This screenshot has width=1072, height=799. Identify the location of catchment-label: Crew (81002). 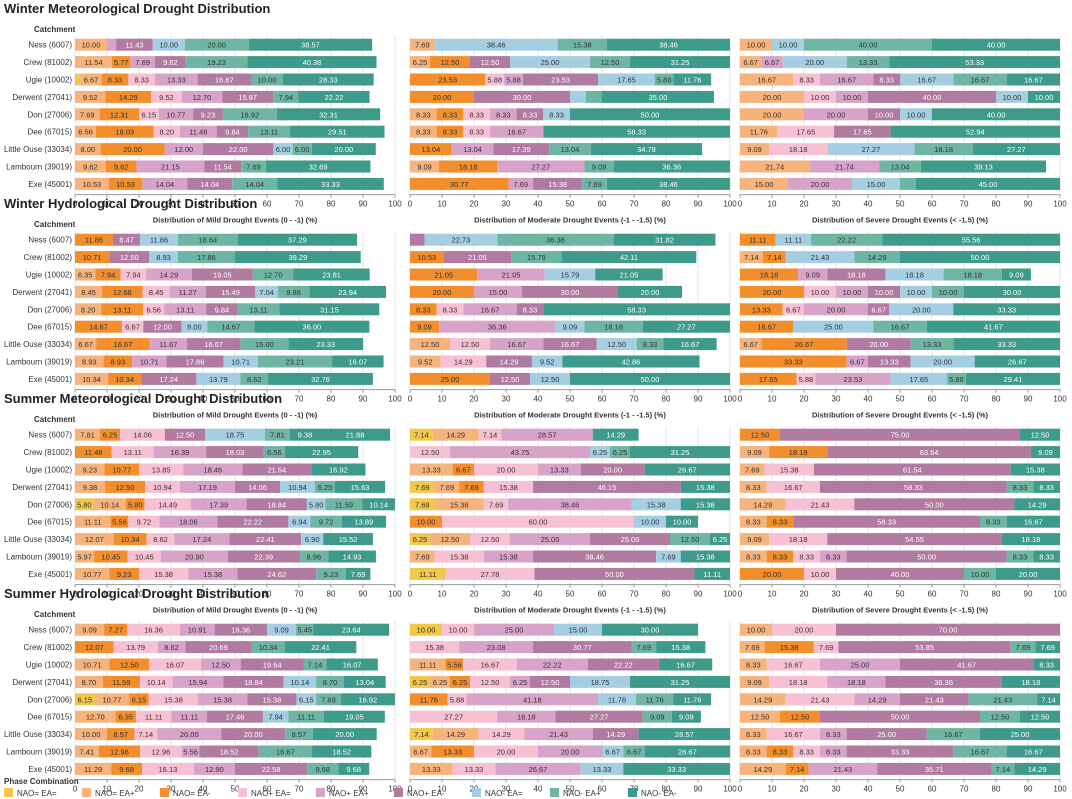
(48, 452).